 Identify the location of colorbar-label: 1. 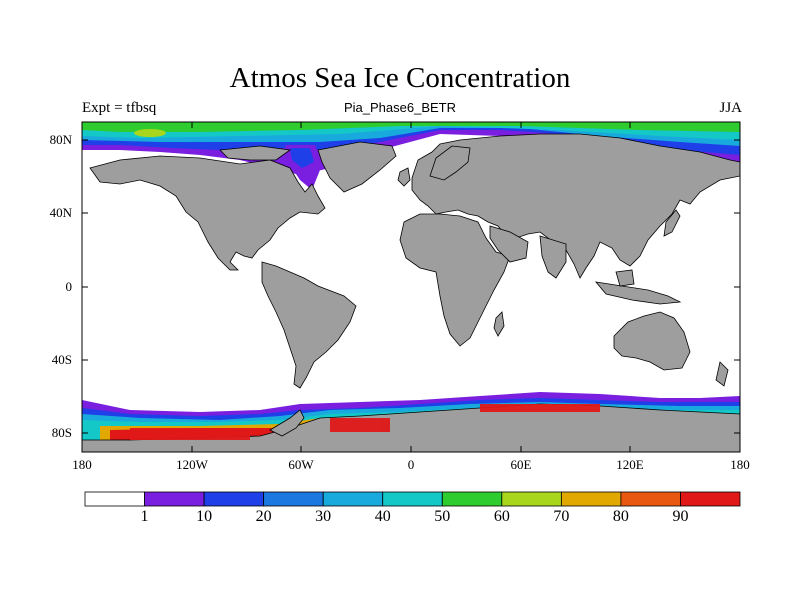
(144, 516).